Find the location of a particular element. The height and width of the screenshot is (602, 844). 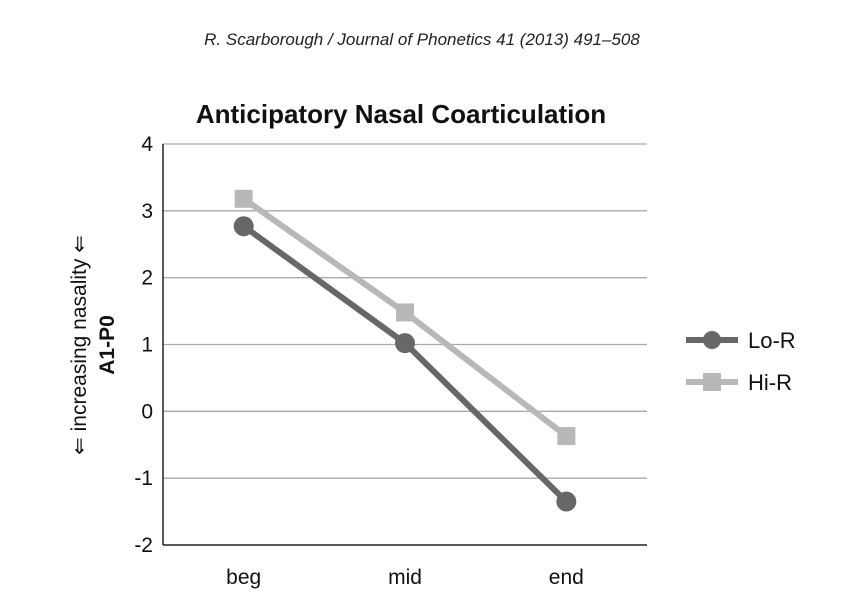

point-lo-r-mid is located at coordinates (405, 343).